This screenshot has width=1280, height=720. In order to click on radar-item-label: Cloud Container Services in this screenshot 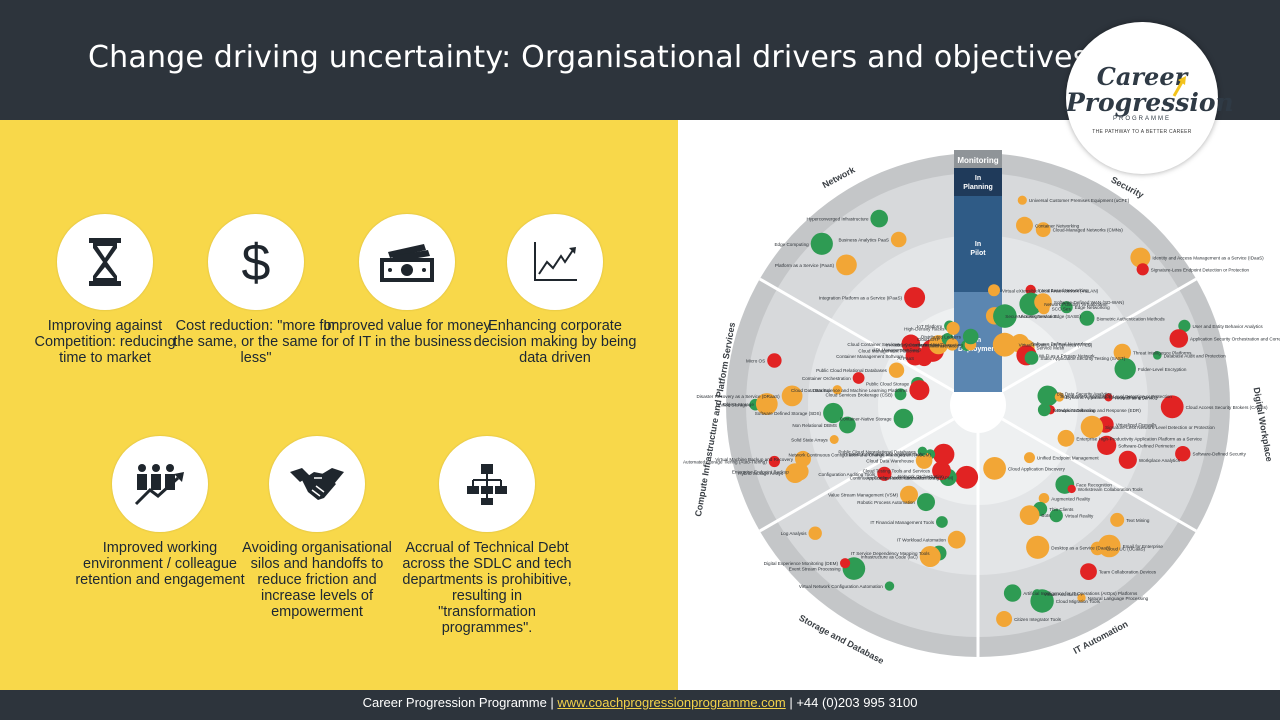, I will do `click(873, 344)`.